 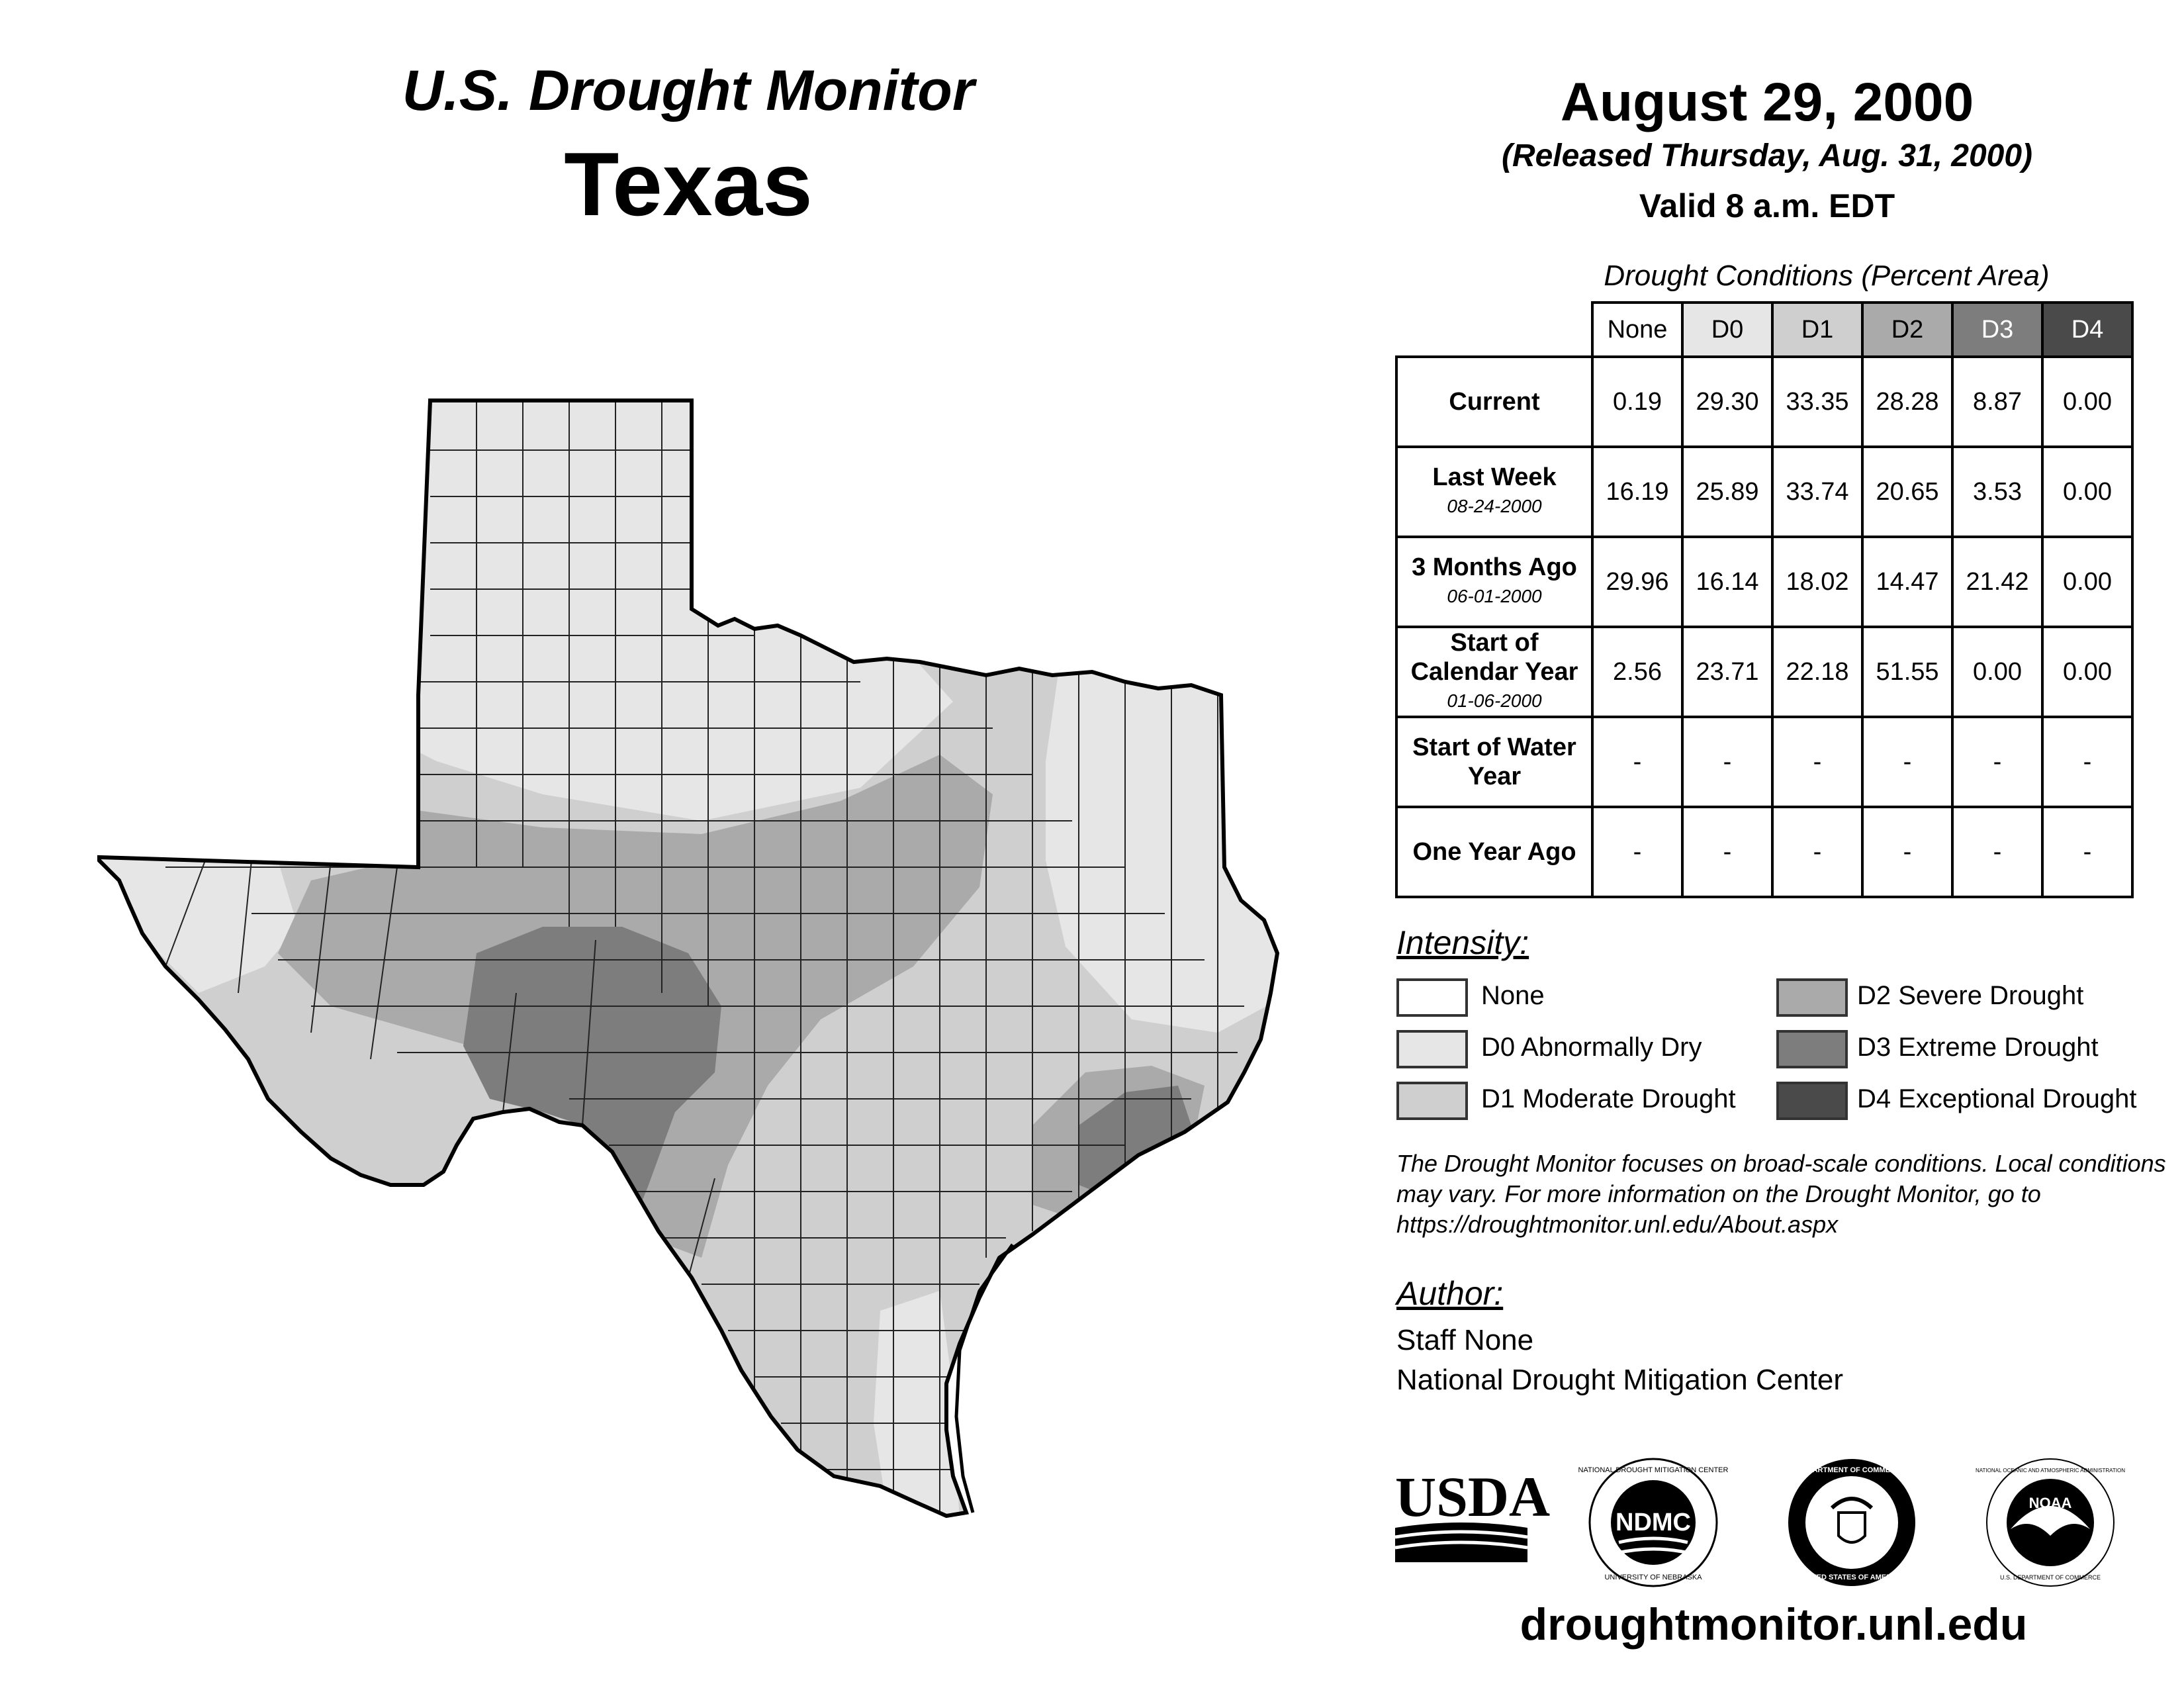 I want to click on legend-title: Intensity:, so click(x=1462, y=942).